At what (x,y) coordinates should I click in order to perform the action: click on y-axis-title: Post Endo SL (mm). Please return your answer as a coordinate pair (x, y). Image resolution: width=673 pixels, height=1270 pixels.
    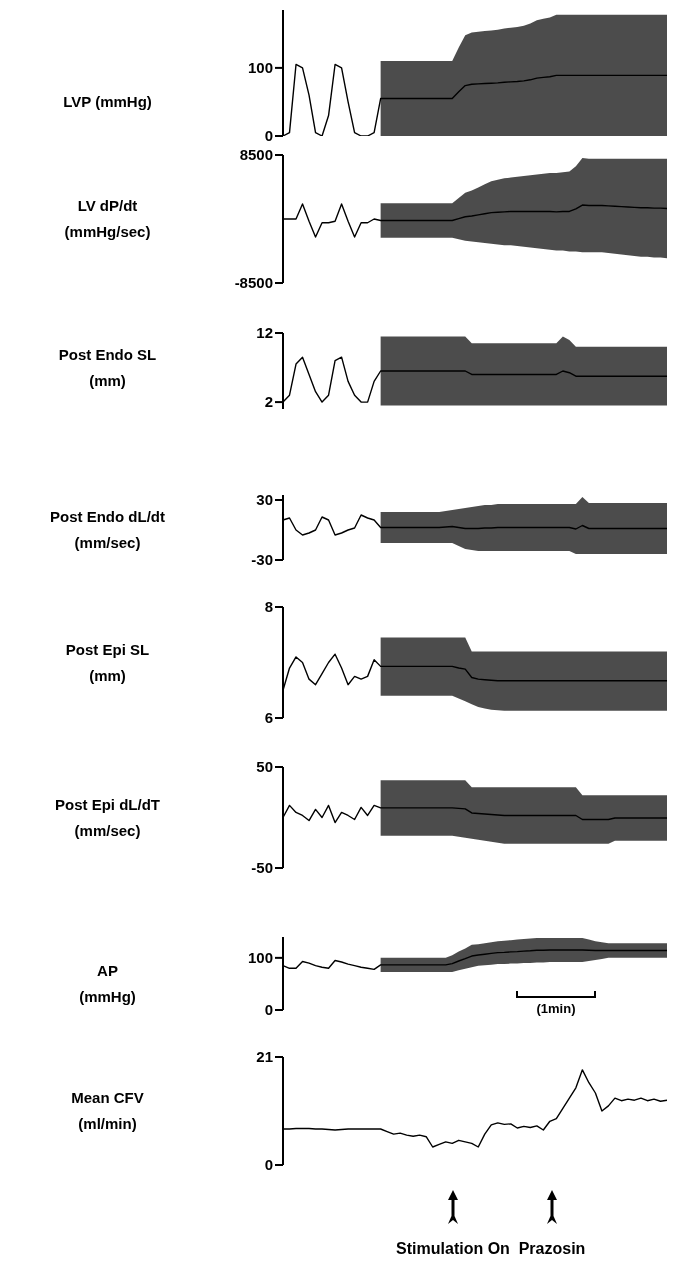
    Looking at the image, I should click on (107, 367).